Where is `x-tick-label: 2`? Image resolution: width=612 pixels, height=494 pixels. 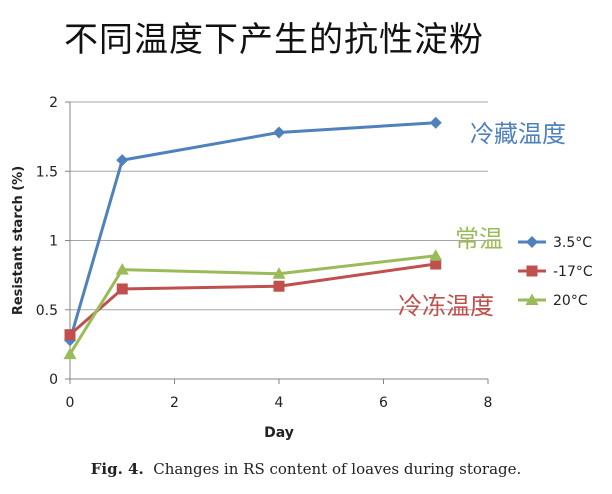
x-tick-label: 2 is located at coordinates (174, 403).